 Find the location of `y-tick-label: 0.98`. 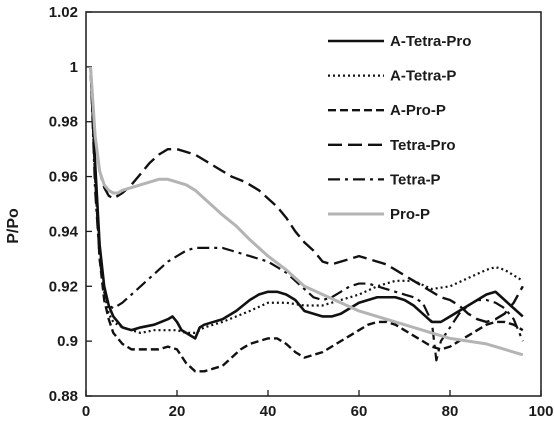

y-tick-label: 0.98 is located at coordinates (63, 122).